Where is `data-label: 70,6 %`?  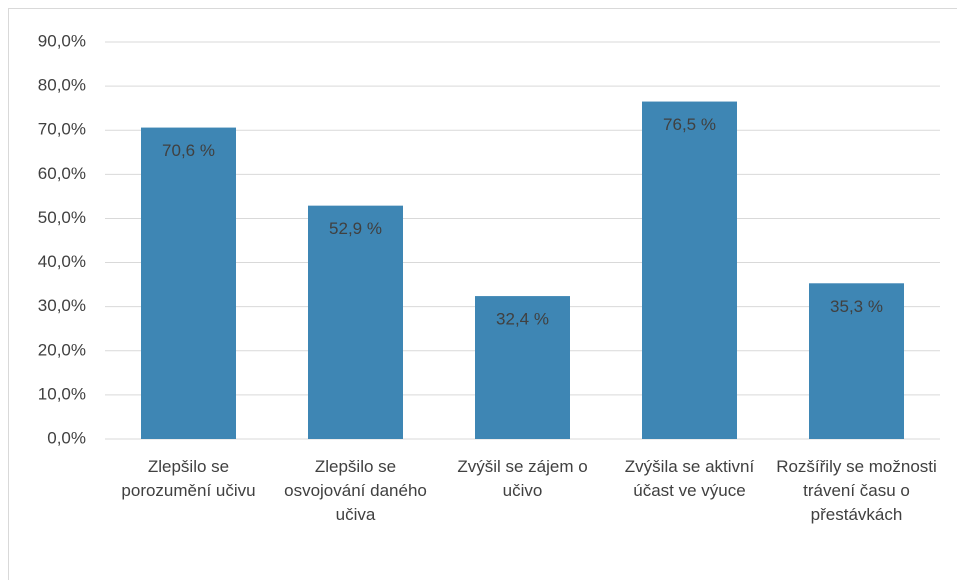
data-label: 70,6 % is located at coordinates (188, 150).